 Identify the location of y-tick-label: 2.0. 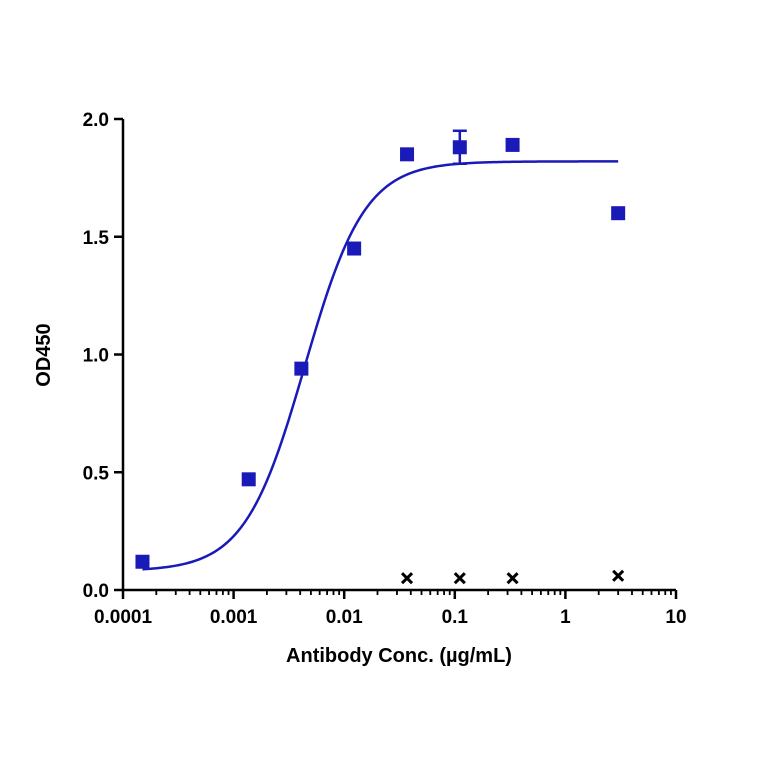
(96, 120).